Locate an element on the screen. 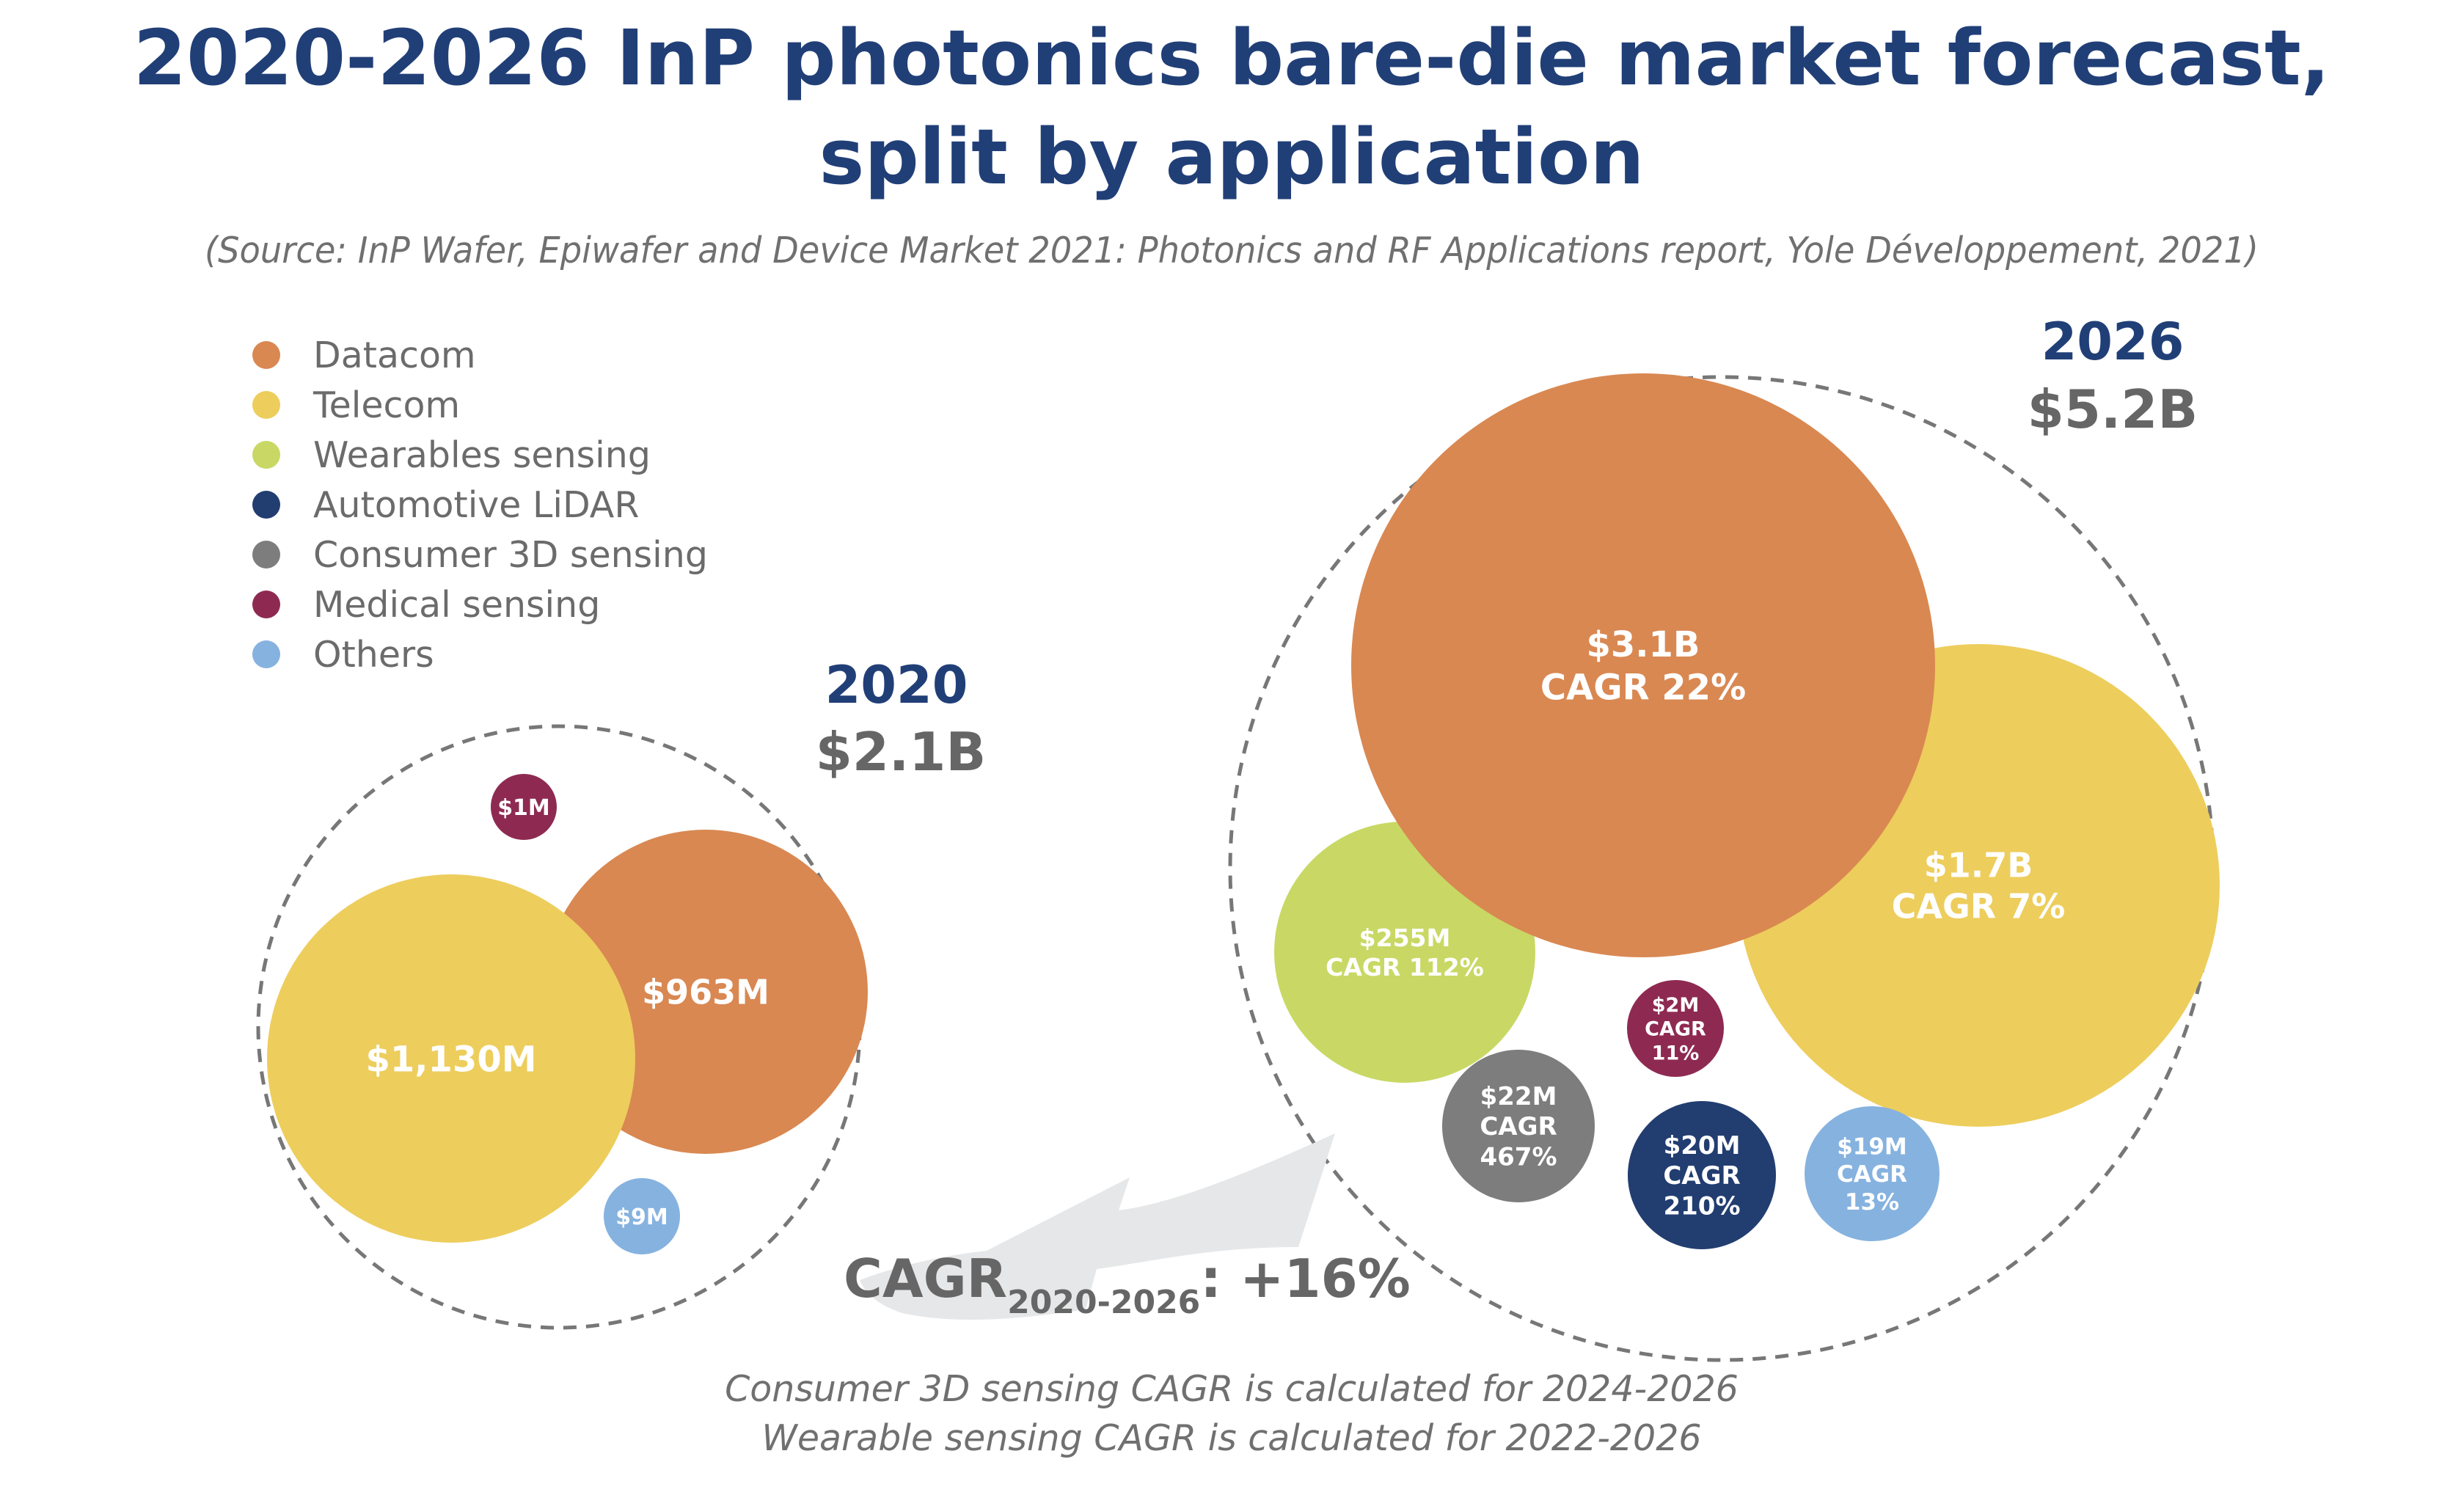 The height and width of the screenshot is (1506, 2464). overall-cagr: CAGR2020-2026: +16% is located at coordinates (1127, 1284).